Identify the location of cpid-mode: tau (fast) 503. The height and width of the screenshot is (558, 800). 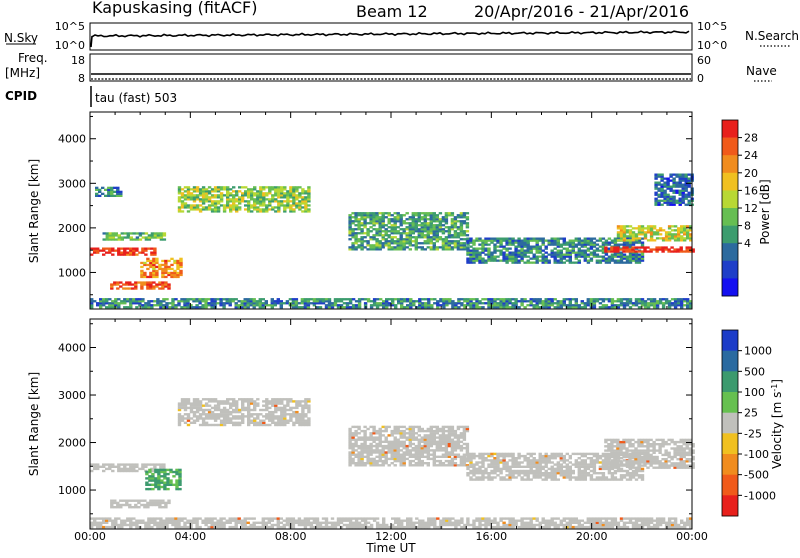
(136, 98).